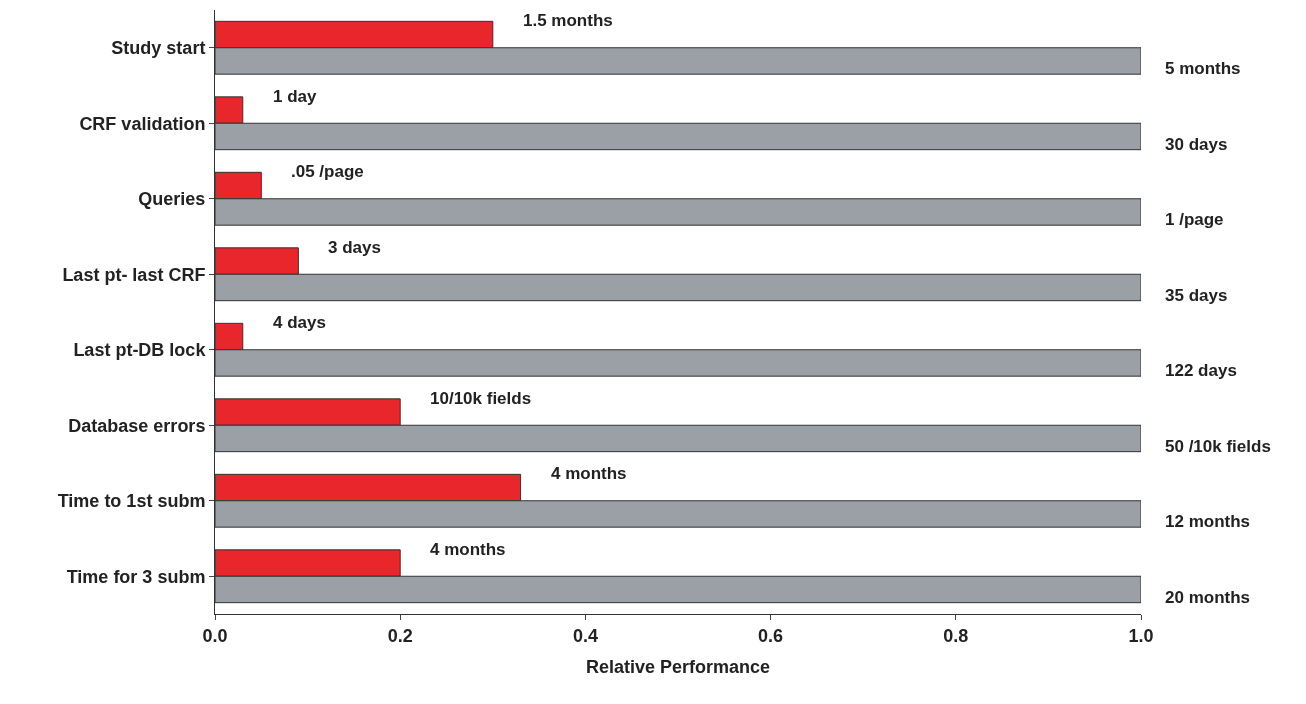 This screenshot has width=1306, height=704. What do you see at coordinates (1203, 68) in the screenshot?
I see `annotation: 5 months` at bounding box center [1203, 68].